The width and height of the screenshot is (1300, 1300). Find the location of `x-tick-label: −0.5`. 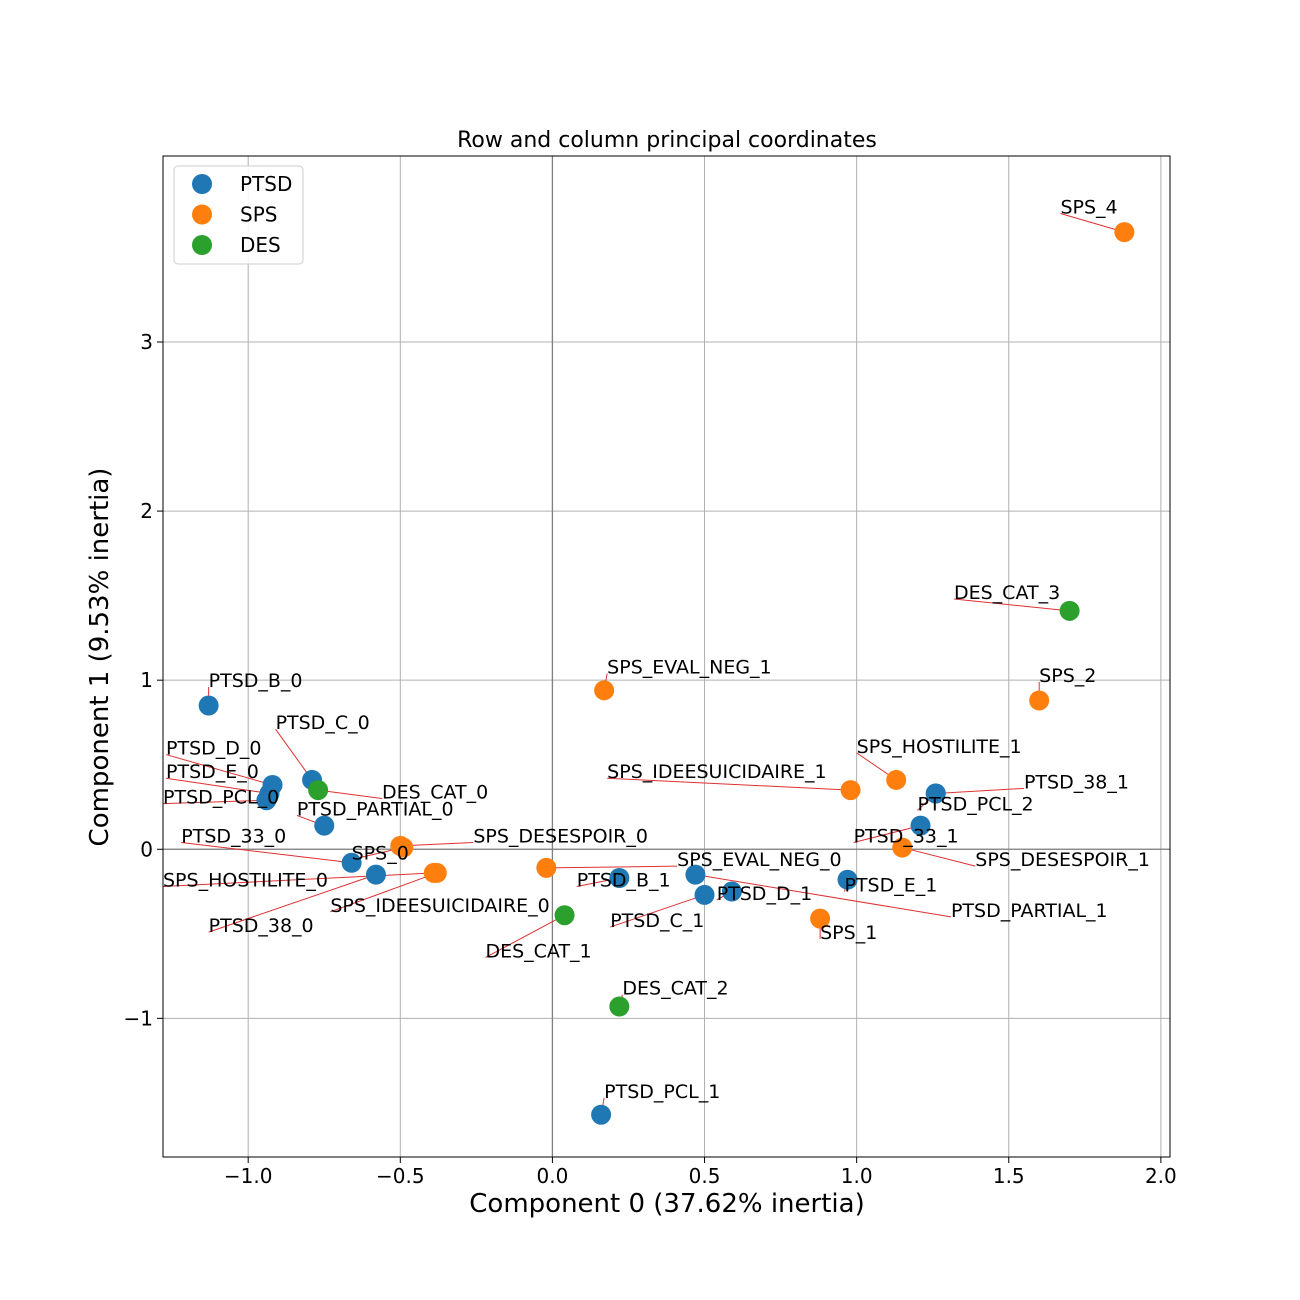

x-tick-label: −0.5 is located at coordinates (400, 1176).